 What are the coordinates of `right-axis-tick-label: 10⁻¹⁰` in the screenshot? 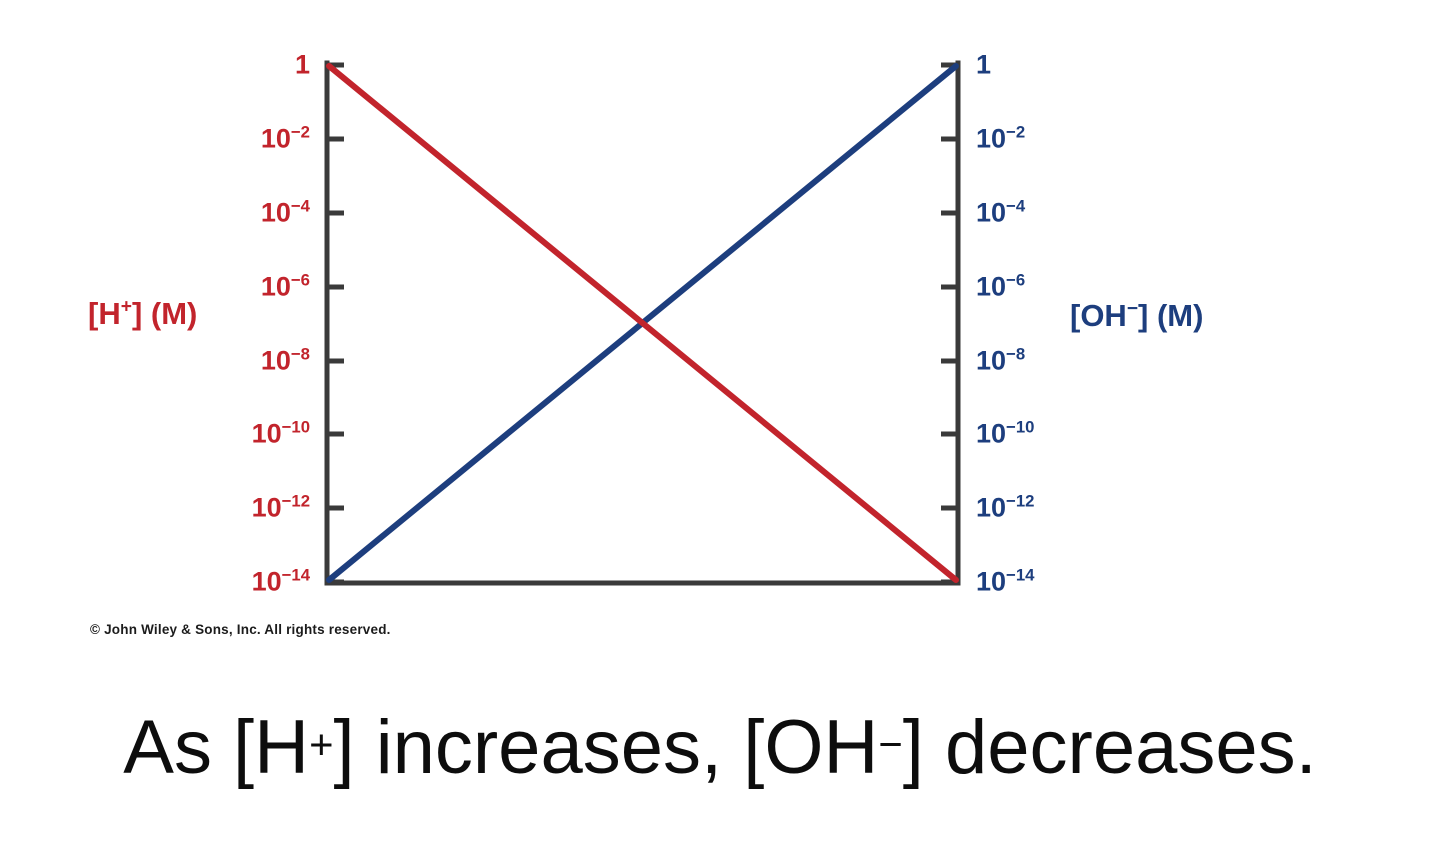 It's located at (1005, 433).